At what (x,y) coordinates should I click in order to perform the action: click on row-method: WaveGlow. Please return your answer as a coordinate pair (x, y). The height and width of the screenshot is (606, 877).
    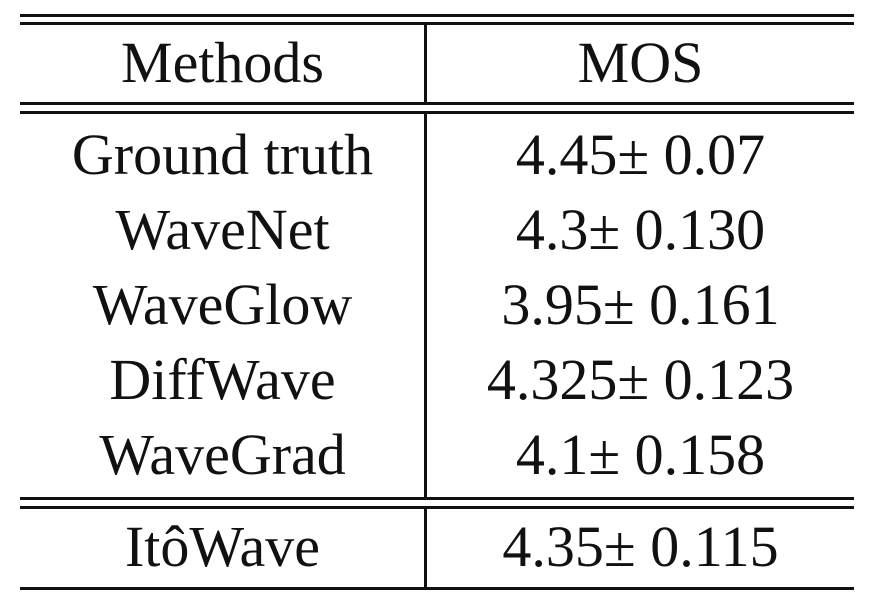
    Looking at the image, I should click on (222, 304).